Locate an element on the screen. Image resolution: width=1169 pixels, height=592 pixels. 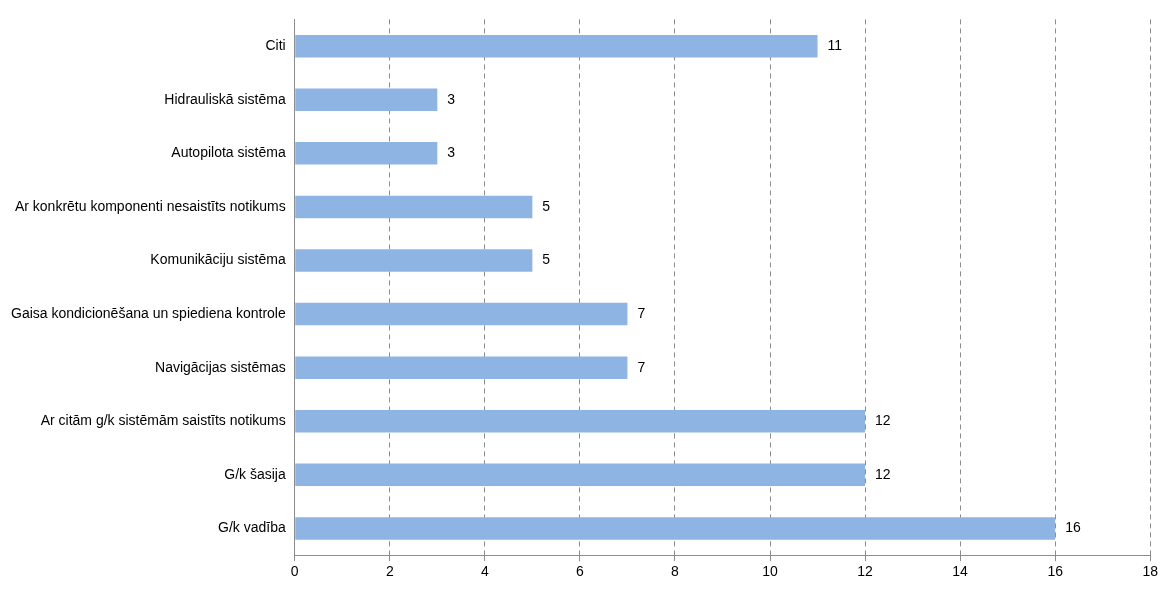
y-tick-label: G/k šasija is located at coordinates (255, 473).